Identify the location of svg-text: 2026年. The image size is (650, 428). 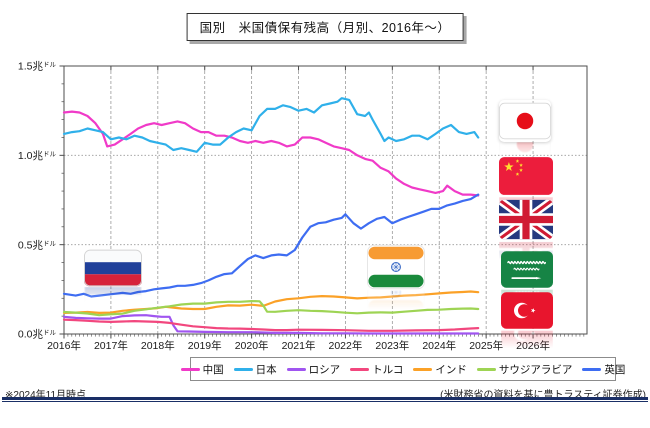
(533, 345).